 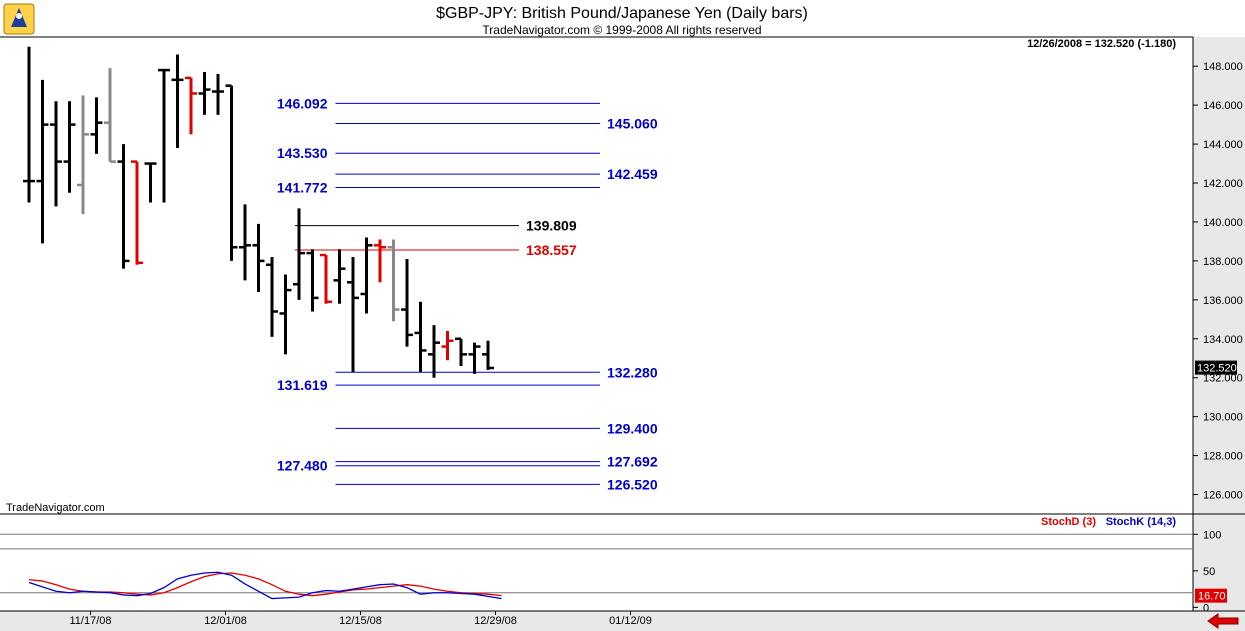 What do you see at coordinates (90, 621) in the screenshot?
I see `date-tick-label: 11/17/08` at bounding box center [90, 621].